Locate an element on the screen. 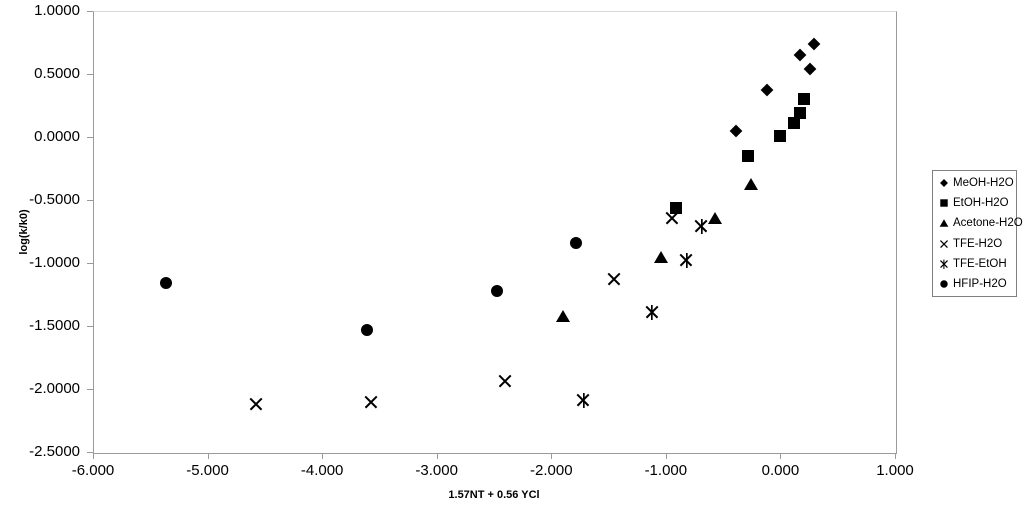 The width and height of the screenshot is (1024, 510). y-tick-label: -1.0000 is located at coordinates (54, 262).